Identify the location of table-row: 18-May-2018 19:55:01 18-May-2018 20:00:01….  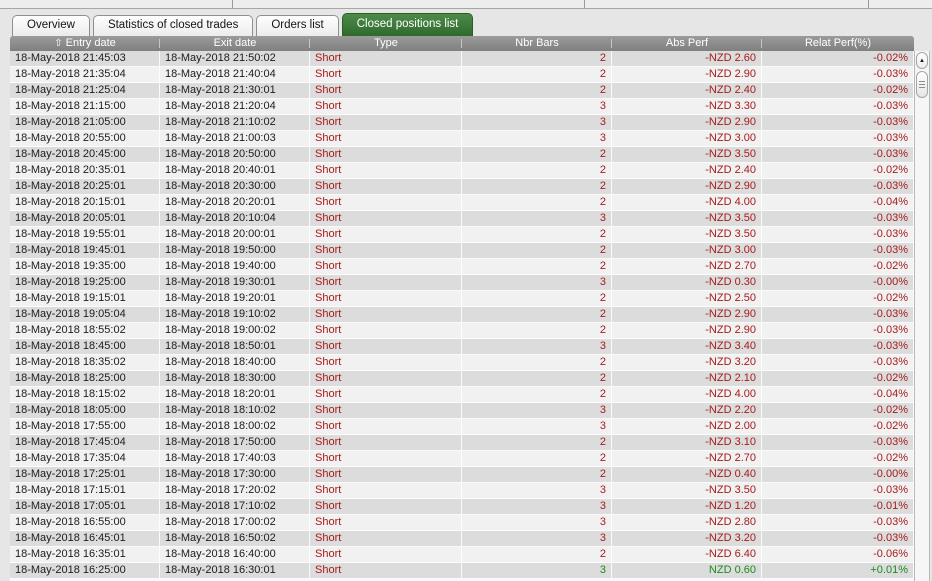
(462, 235).